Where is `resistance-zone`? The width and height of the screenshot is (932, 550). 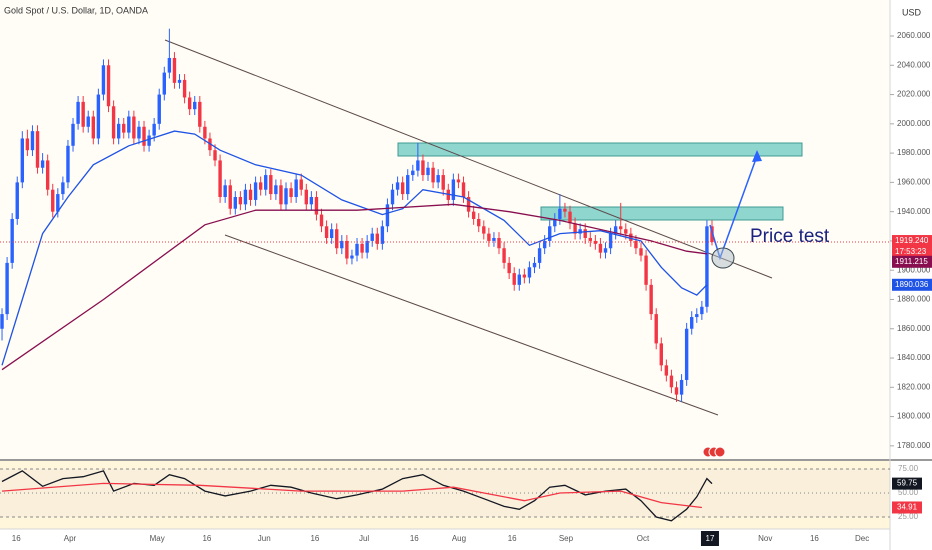
resistance-zone is located at coordinates (600, 149).